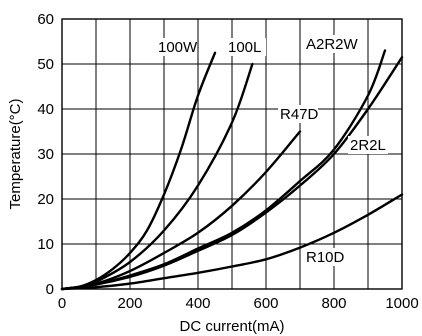 This screenshot has width=422, height=336. I want to click on series-label-a2r2w: A2R2W, so click(332, 44).